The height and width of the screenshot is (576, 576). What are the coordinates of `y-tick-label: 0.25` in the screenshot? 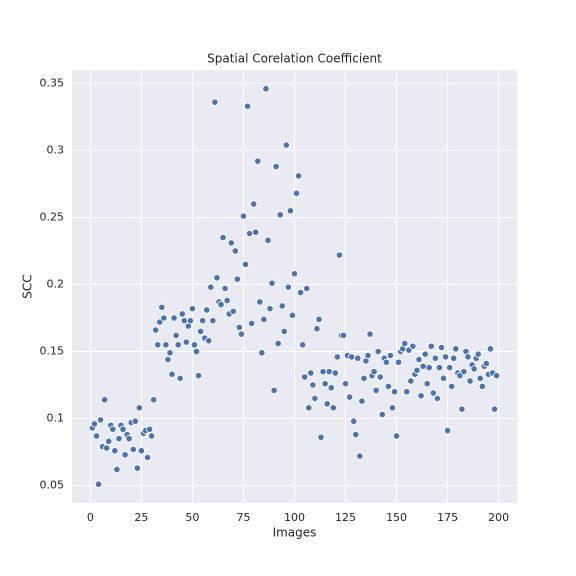 It's located at (52, 216).